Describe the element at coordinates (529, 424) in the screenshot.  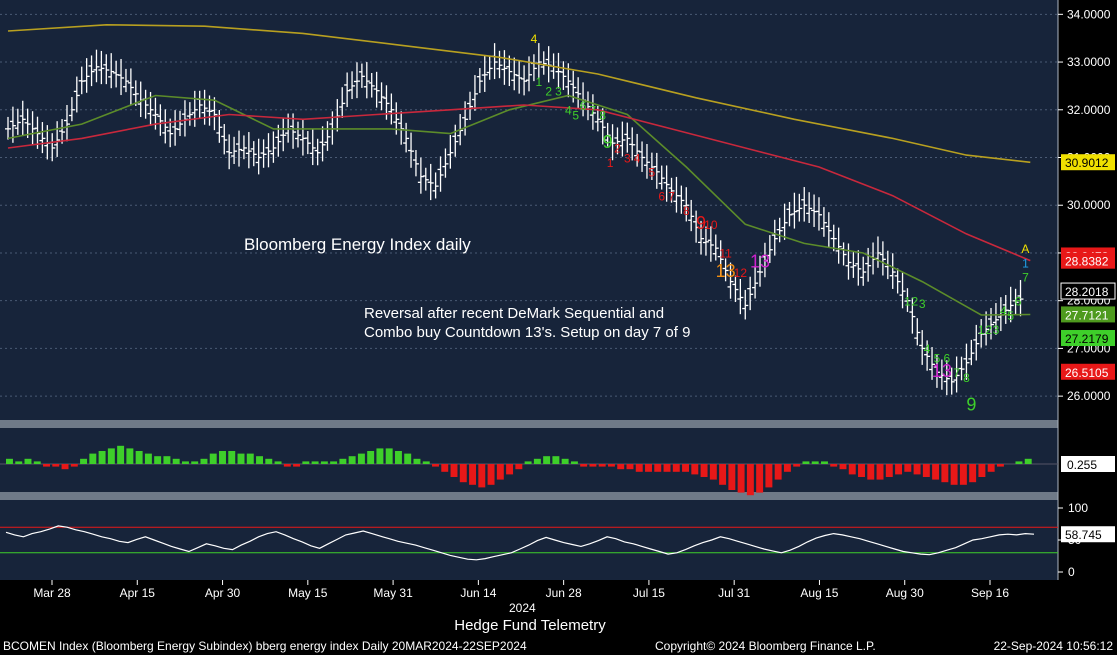
I see `panel-divider` at that location.